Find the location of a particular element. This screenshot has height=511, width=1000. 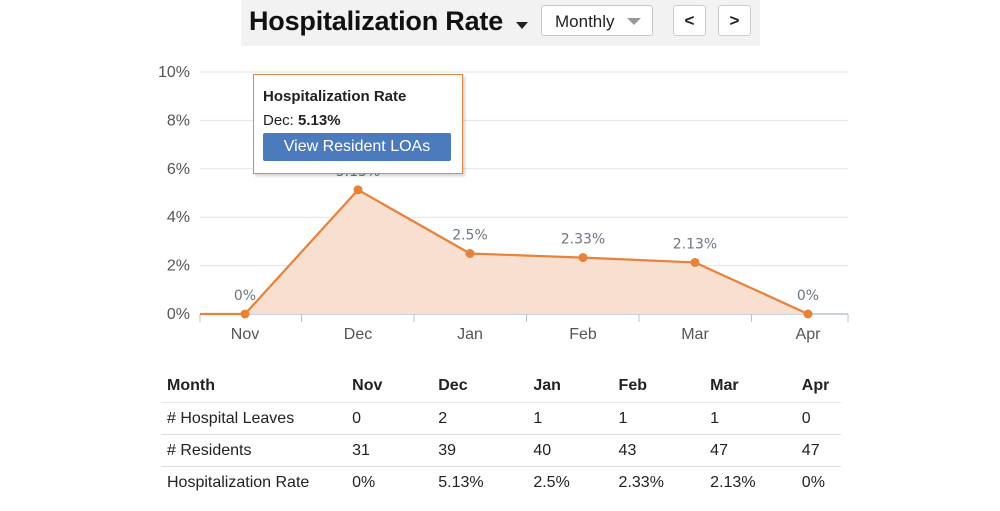

series-area is located at coordinates (504, 251).